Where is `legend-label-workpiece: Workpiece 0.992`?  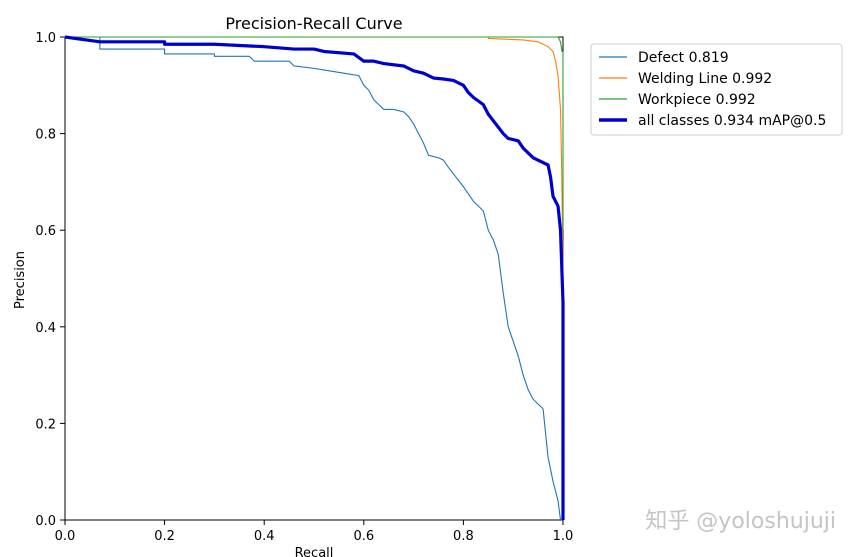 legend-label-workpiece: Workpiece 0.992 is located at coordinates (697, 100).